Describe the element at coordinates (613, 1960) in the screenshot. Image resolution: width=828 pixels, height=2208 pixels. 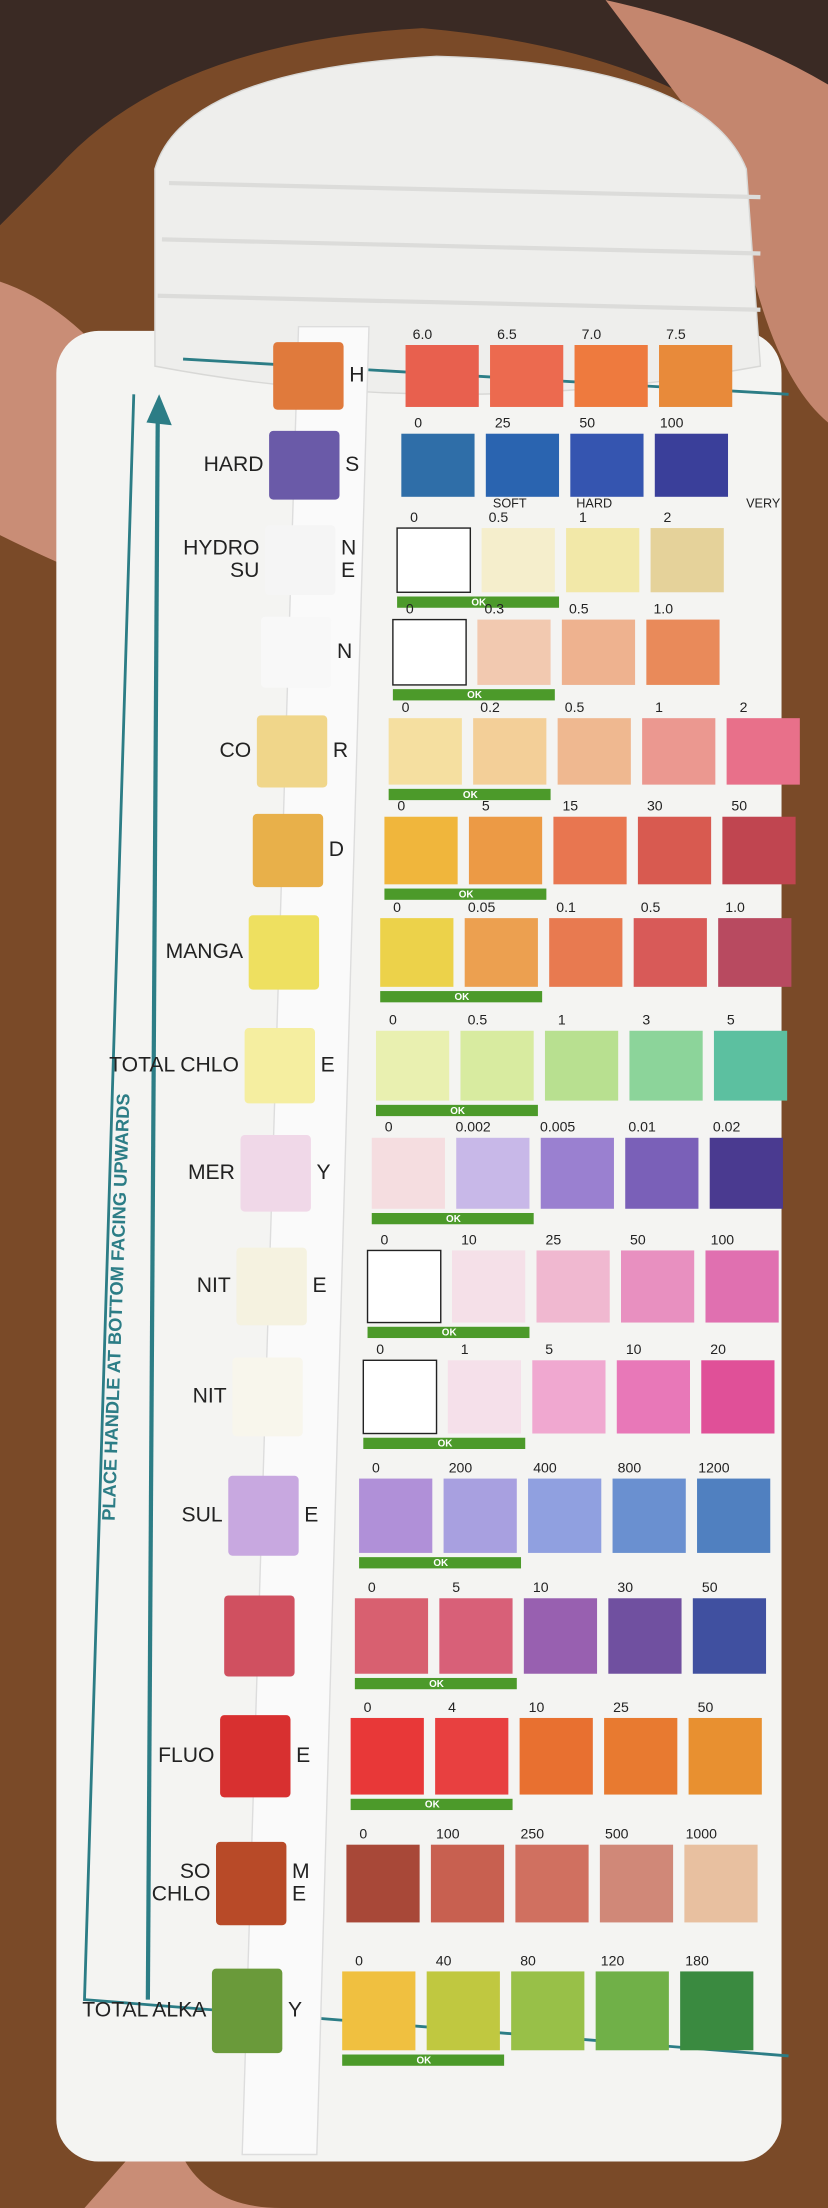
I see `swatch-value: 120` at that location.